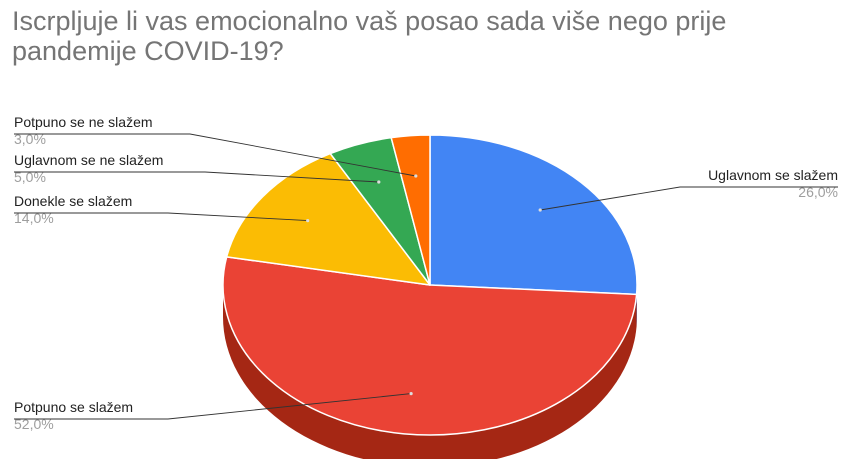 Image resolution: width=847 pixels, height=459 pixels. What do you see at coordinates (30, 177) in the screenshot?
I see `slice-value-4: 5,0%` at bounding box center [30, 177].